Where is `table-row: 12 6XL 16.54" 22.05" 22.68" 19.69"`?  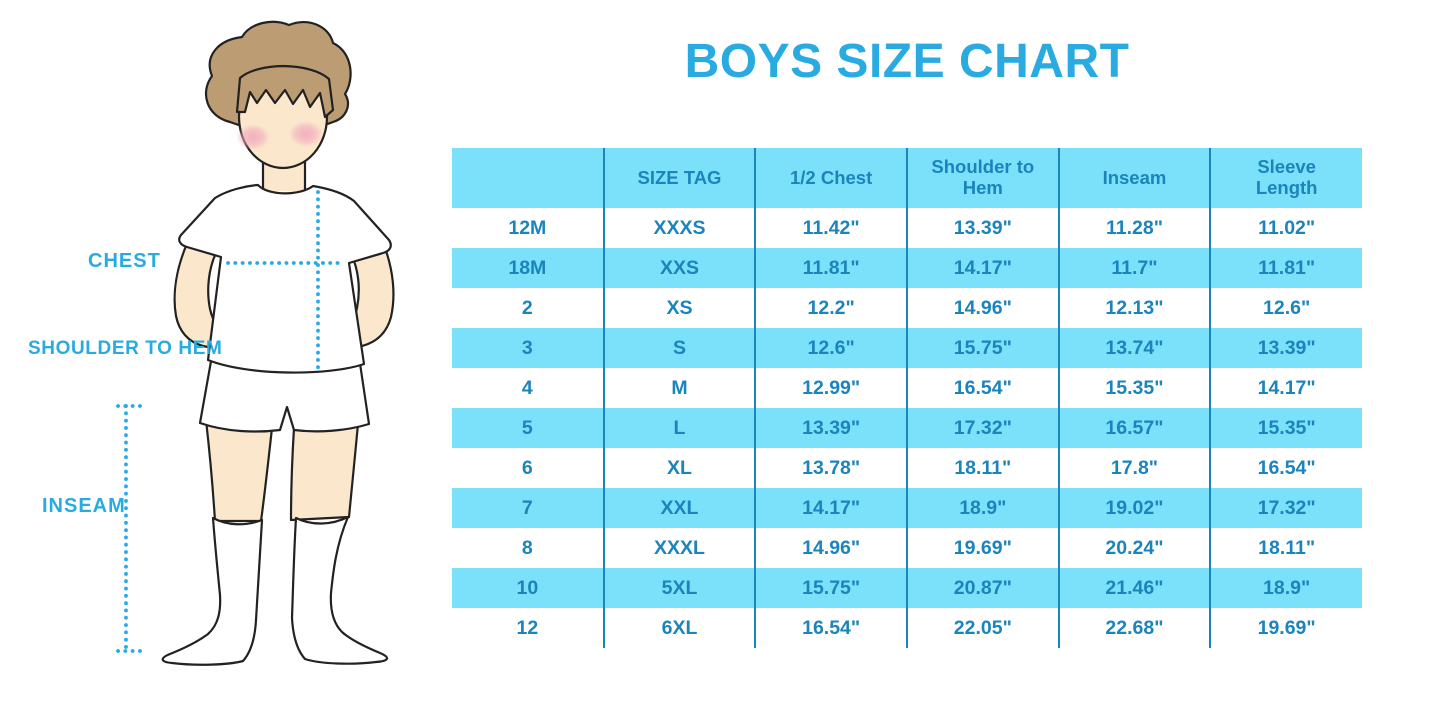 table-row: 12 6XL 16.54" 22.05" 22.68" 19.69" is located at coordinates (907, 628).